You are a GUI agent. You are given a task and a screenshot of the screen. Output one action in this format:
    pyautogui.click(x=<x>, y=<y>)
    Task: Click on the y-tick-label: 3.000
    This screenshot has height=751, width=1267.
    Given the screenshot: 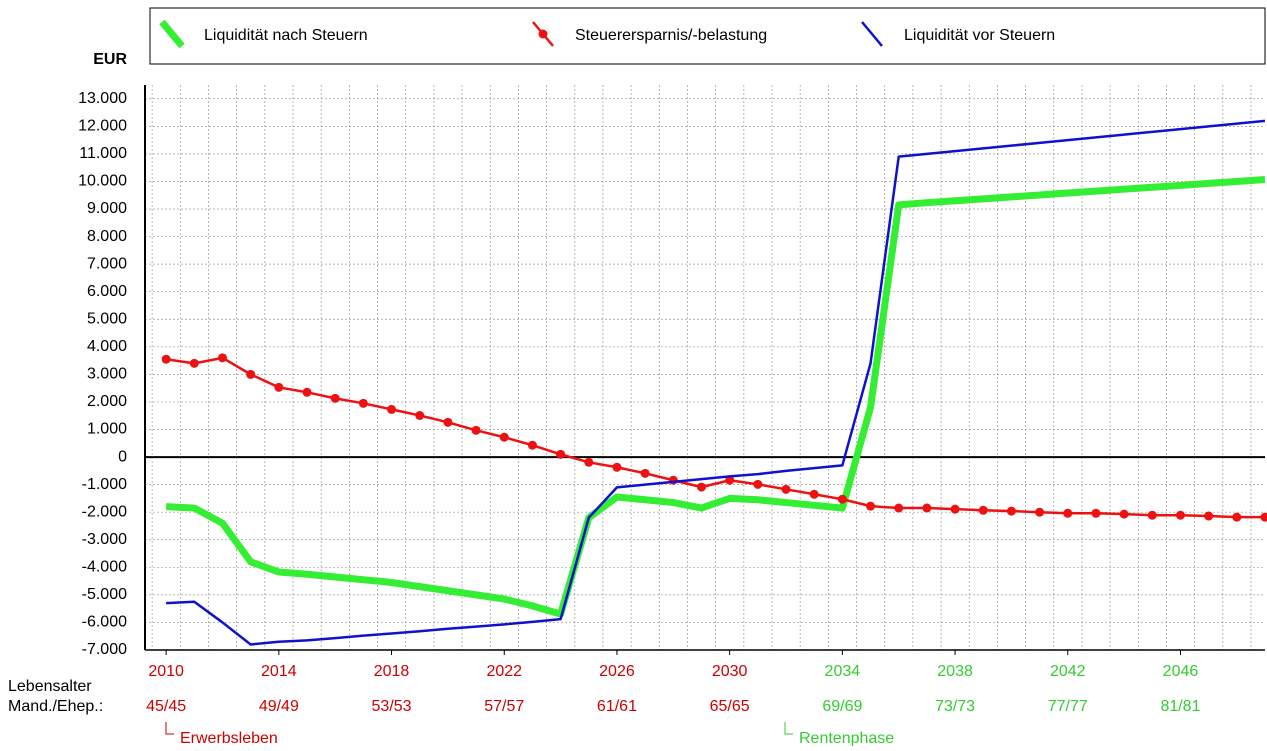 What is the action you would take?
    pyautogui.click(x=107, y=374)
    